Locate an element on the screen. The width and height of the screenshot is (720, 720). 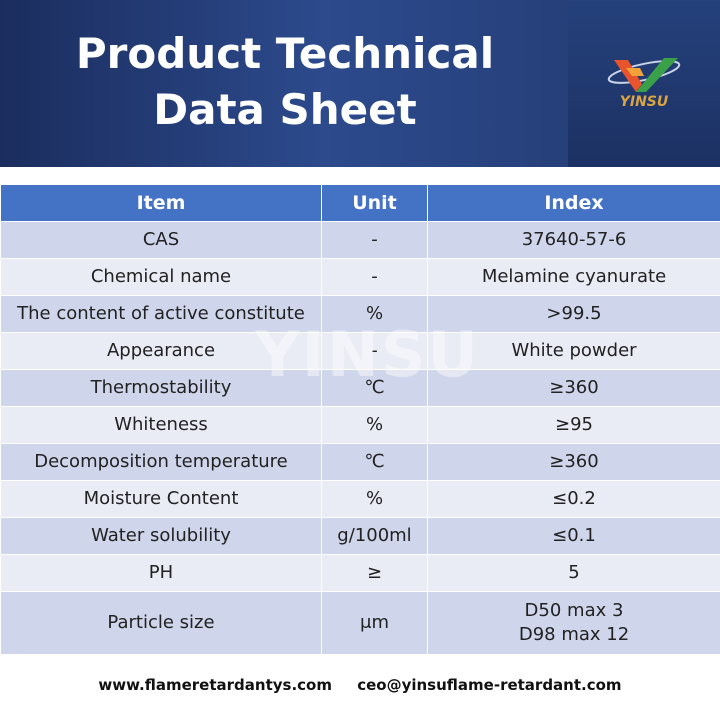
table-row: Appearance - White powder is located at coordinates (360, 351).